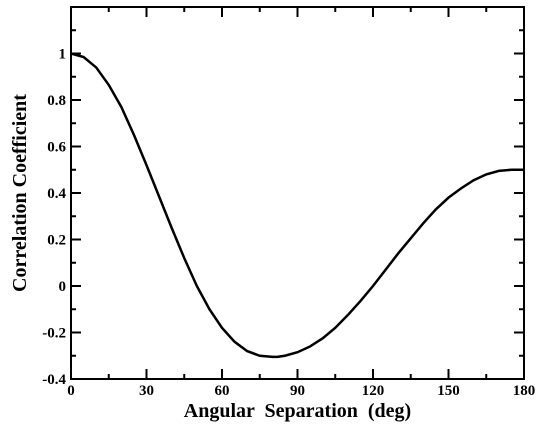  What do you see at coordinates (373, 391) in the screenshot?
I see `x-tick-label: 120` at bounding box center [373, 391].